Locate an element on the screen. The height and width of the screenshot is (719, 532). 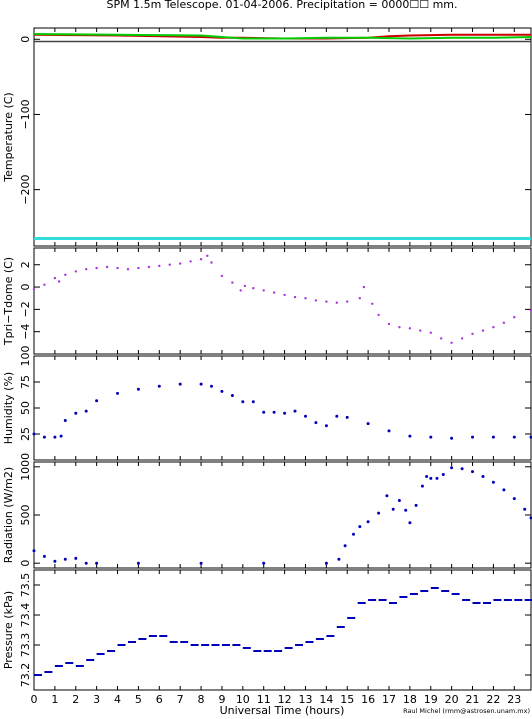
x-tick-label: 3 is located at coordinates (96, 699).